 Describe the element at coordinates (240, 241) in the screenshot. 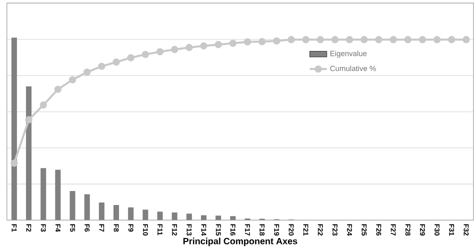

I see `x-axis-title: Principal Component Axes` at that location.